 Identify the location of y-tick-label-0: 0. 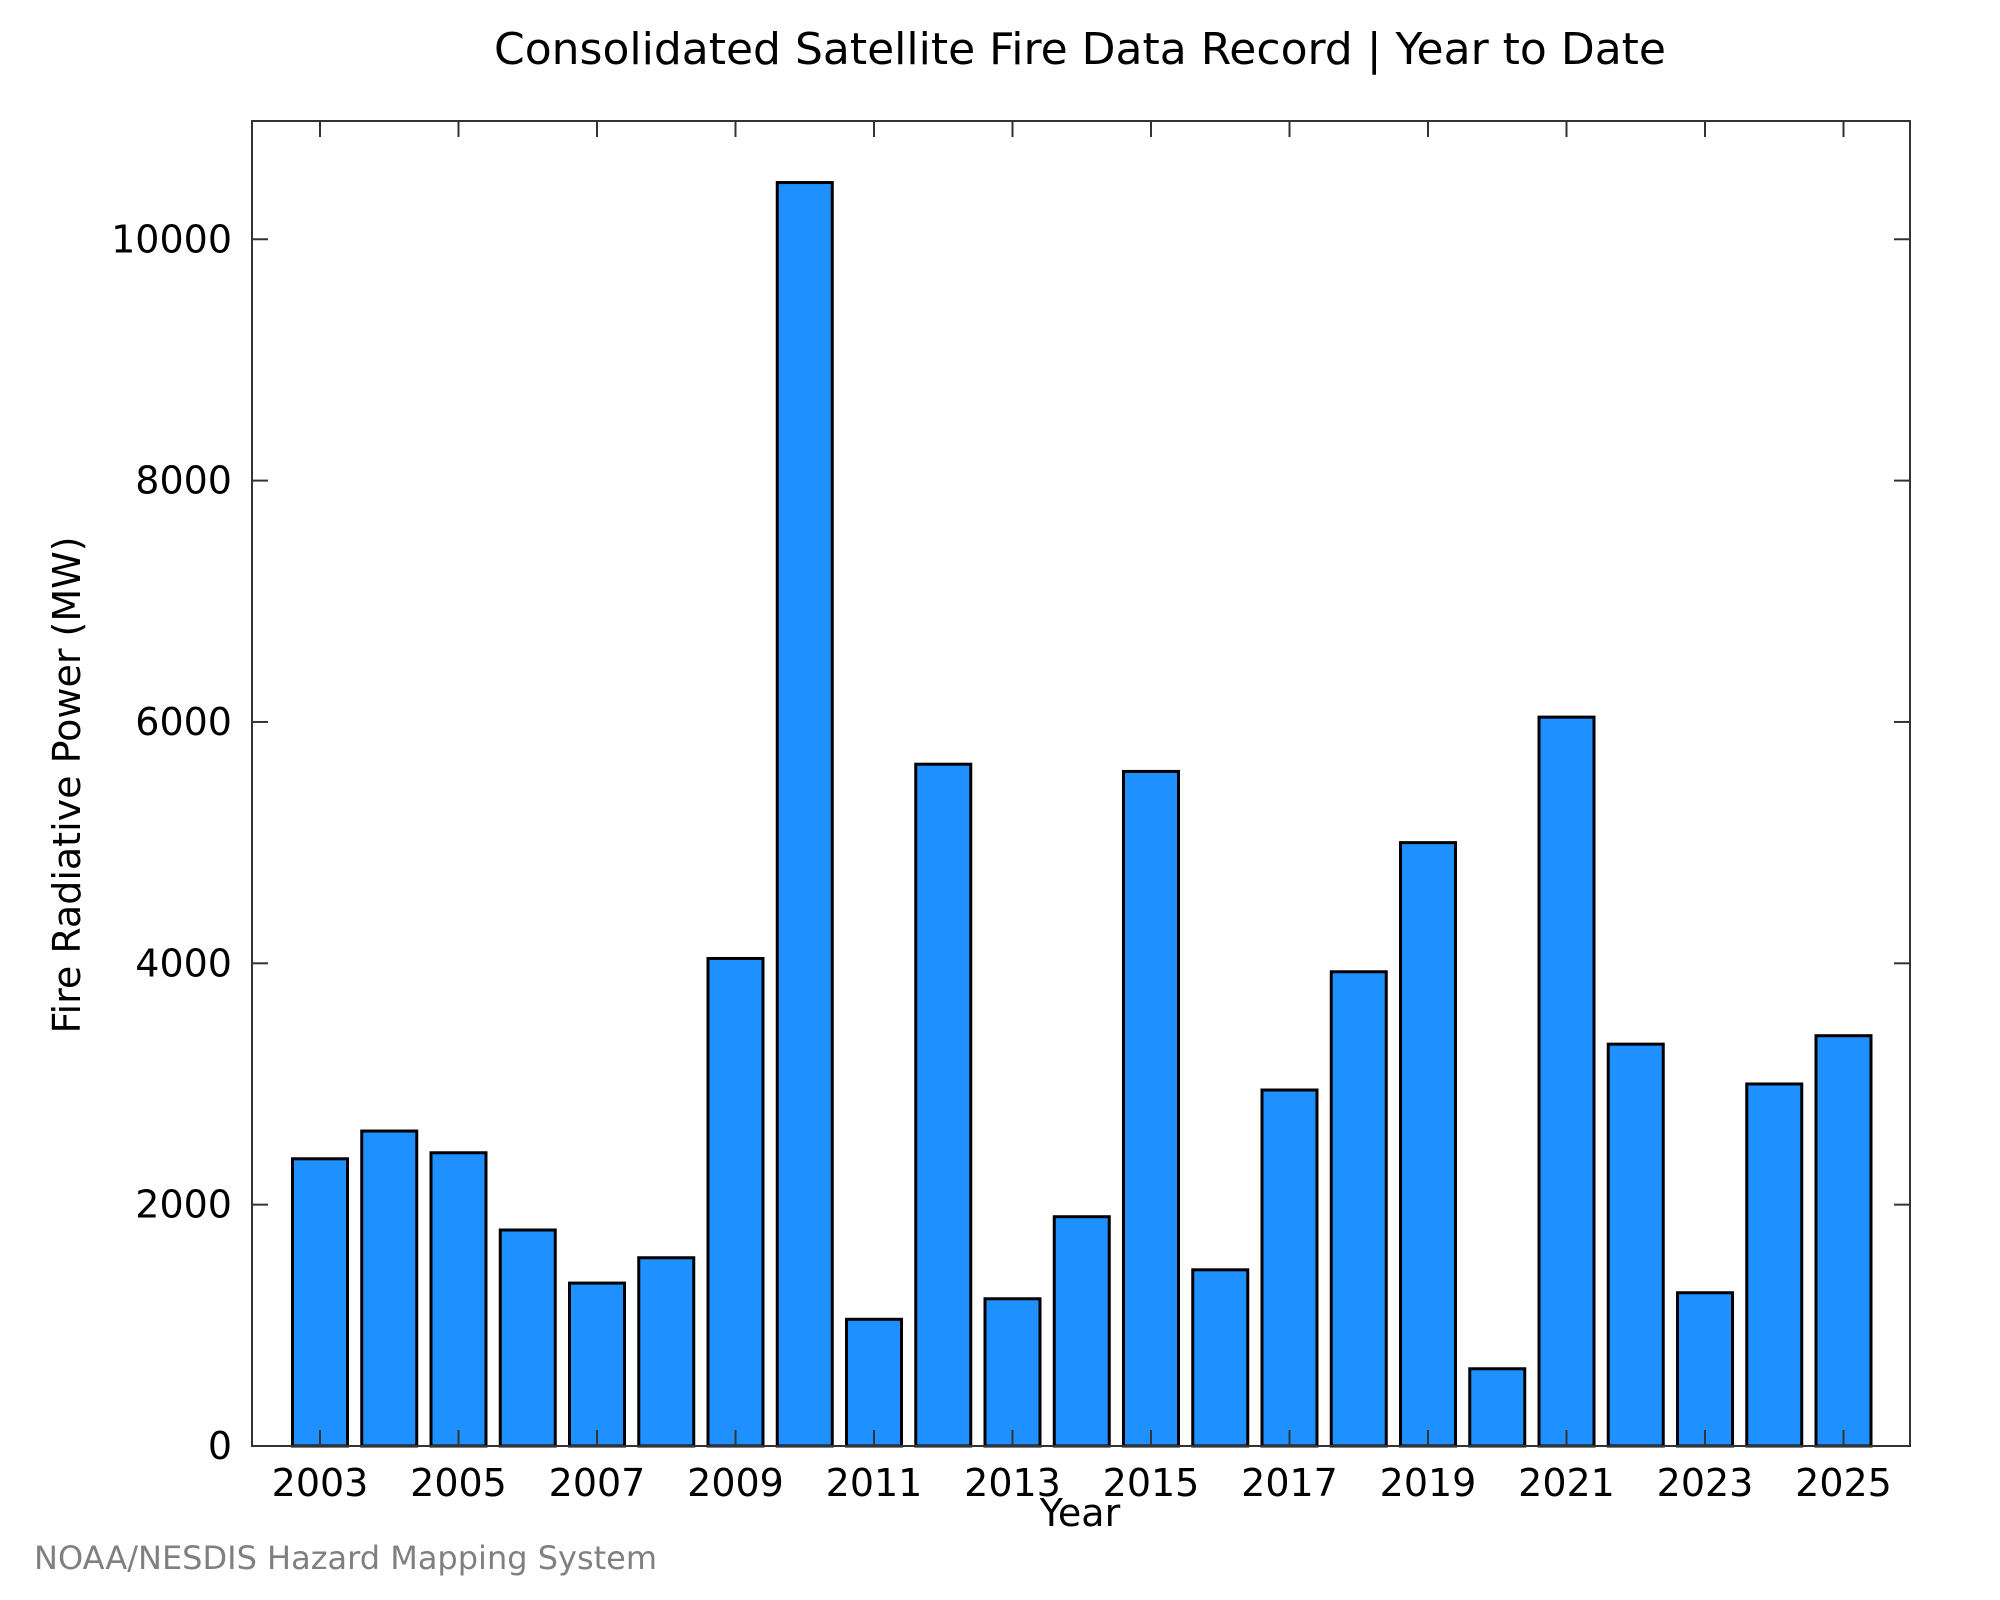
(220, 1446).